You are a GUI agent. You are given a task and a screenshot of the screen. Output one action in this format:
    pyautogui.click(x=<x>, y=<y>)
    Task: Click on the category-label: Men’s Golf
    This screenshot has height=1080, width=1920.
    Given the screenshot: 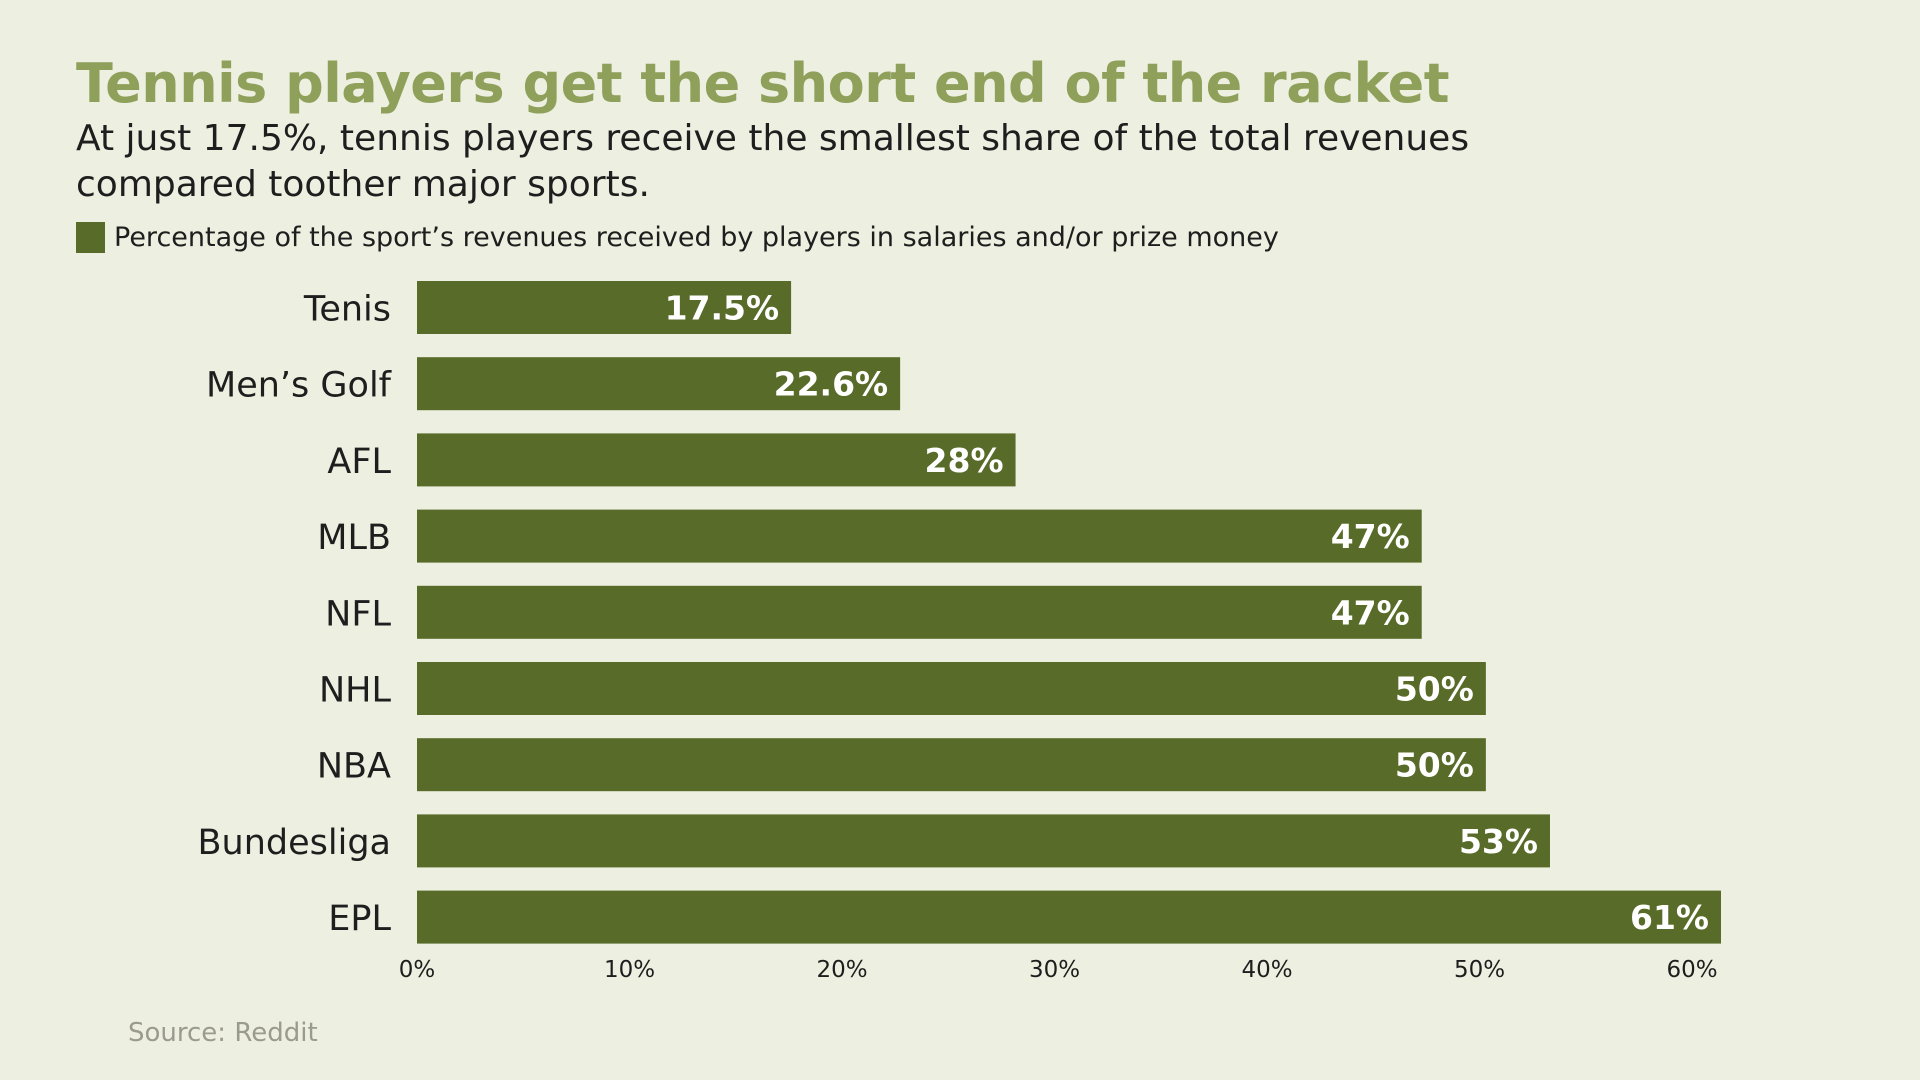 What is the action you would take?
    pyautogui.click(x=299, y=386)
    